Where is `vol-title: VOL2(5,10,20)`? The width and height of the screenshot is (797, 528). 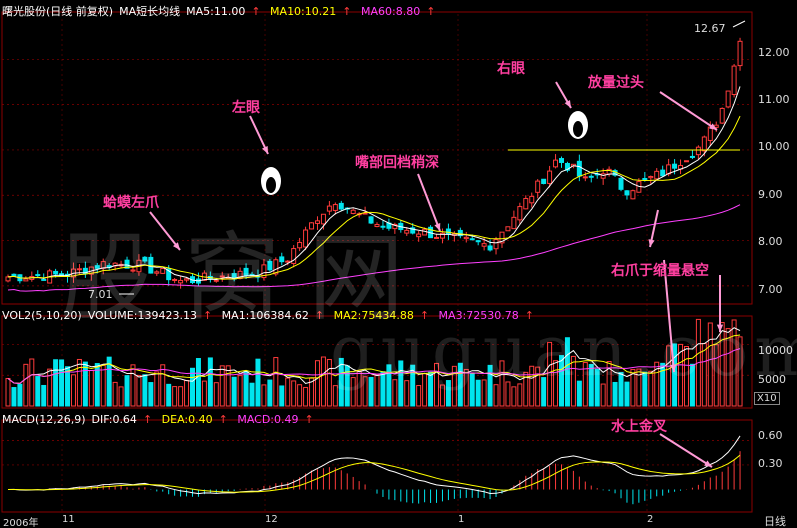
vol-title: VOL2(5,10,20) is located at coordinates (42, 315).